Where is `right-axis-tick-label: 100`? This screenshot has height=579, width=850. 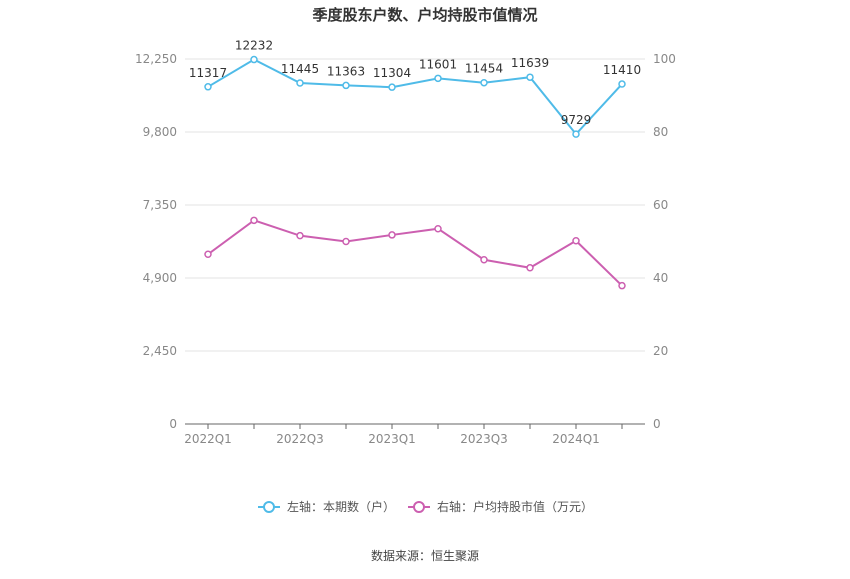
right-axis-tick-label: 100 is located at coordinates (664, 59).